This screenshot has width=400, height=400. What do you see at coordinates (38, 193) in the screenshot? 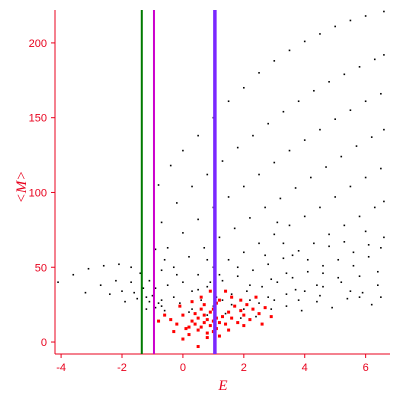
I see `y-tick-label: 100` at bounding box center [38, 193].